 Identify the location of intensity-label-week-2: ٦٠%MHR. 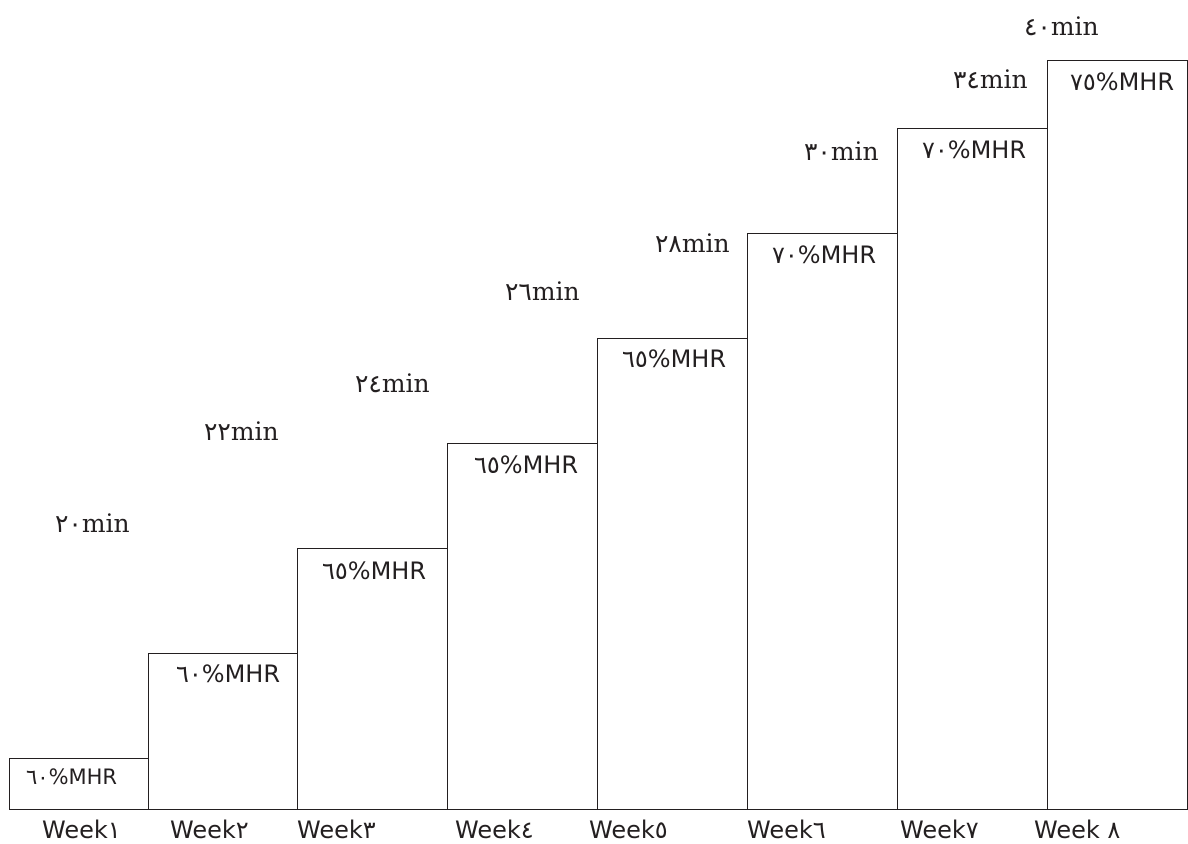
(228, 674).